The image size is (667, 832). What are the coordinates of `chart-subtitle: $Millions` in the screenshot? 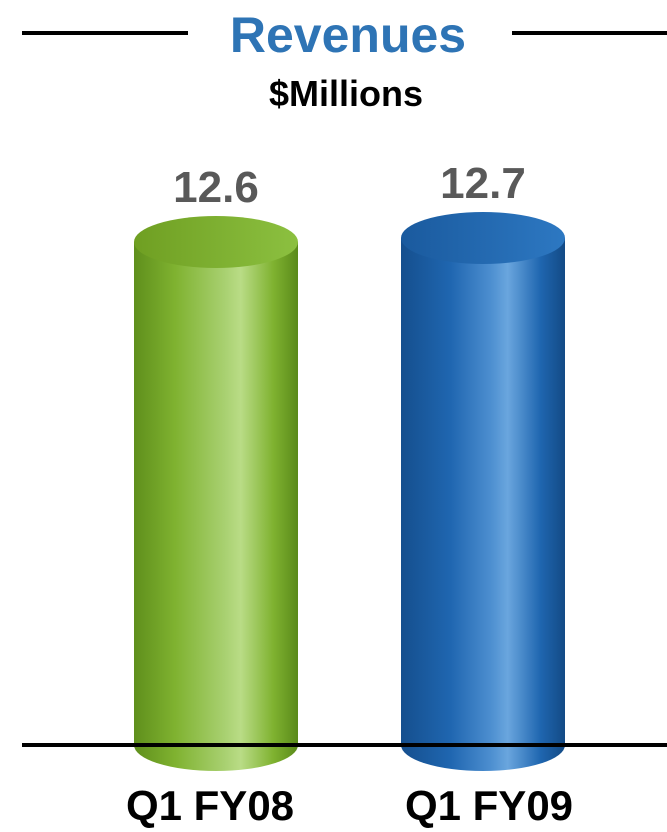 It's located at (346, 93).